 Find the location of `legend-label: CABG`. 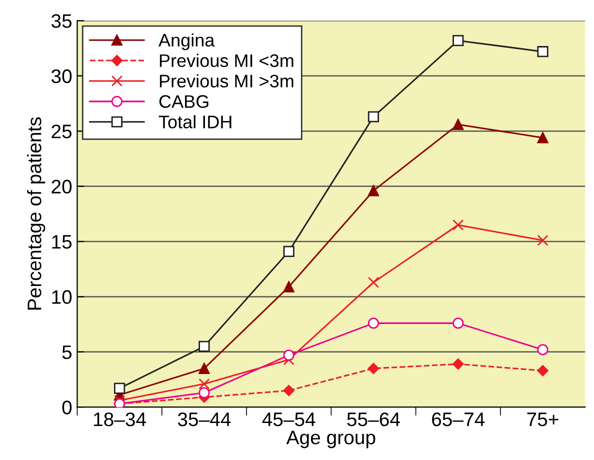

legend-label: CABG is located at coordinates (183, 101).